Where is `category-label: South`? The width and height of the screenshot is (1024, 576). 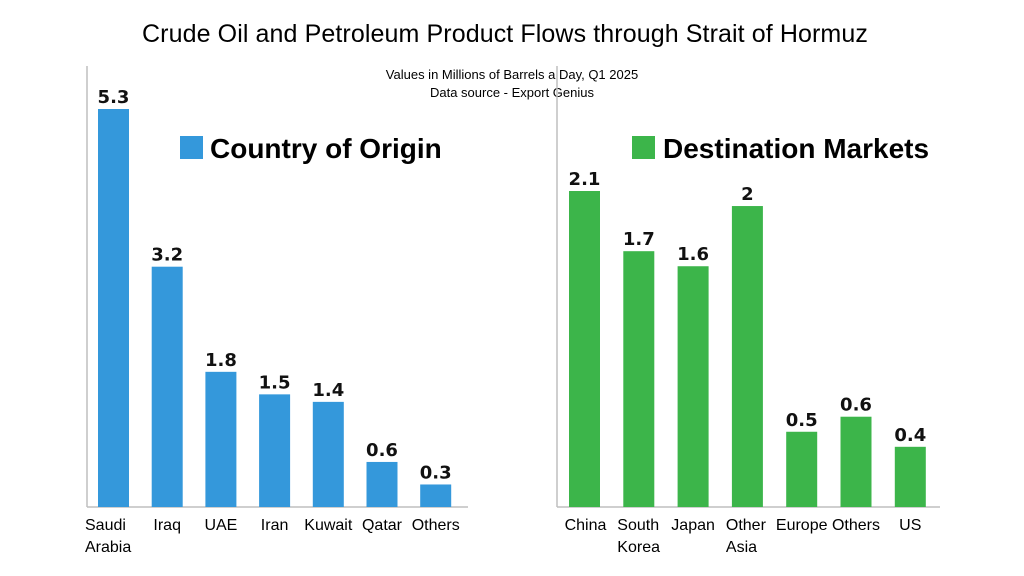
category-label: South is located at coordinates (638, 525).